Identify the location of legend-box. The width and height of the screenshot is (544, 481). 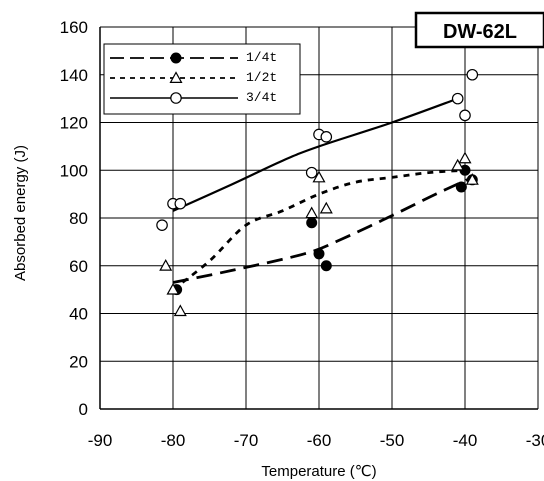
(202, 79).